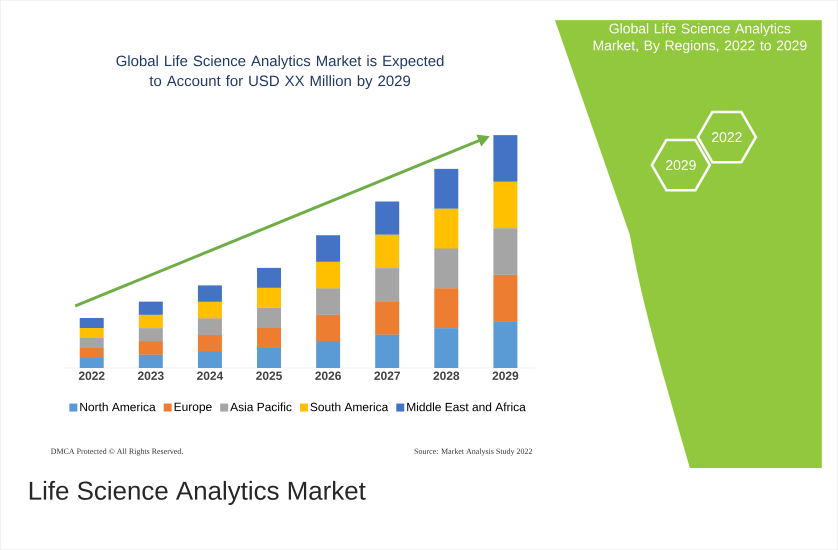 This screenshot has height=550, width=838. What do you see at coordinates (466, 407) in the screenshot?
I see `legend-label: Middle East and Africa` at bounding box center [466, 407].